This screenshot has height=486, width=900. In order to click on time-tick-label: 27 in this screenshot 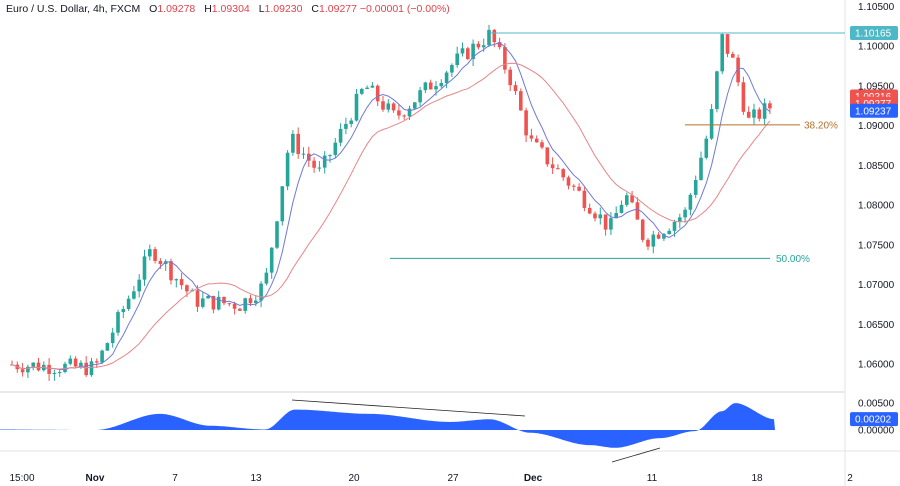, I will do `click(453, 478)`.